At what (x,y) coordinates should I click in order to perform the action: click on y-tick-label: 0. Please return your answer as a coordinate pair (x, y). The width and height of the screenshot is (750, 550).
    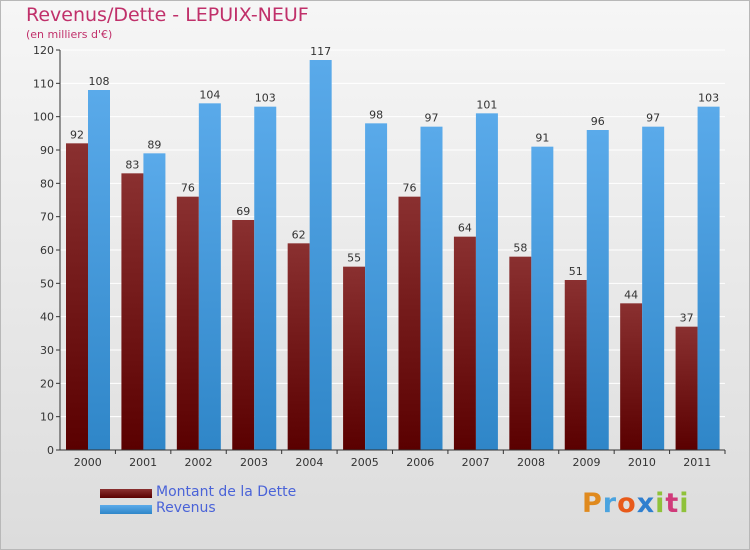
    Looking at the image, I should click on (50, 450).